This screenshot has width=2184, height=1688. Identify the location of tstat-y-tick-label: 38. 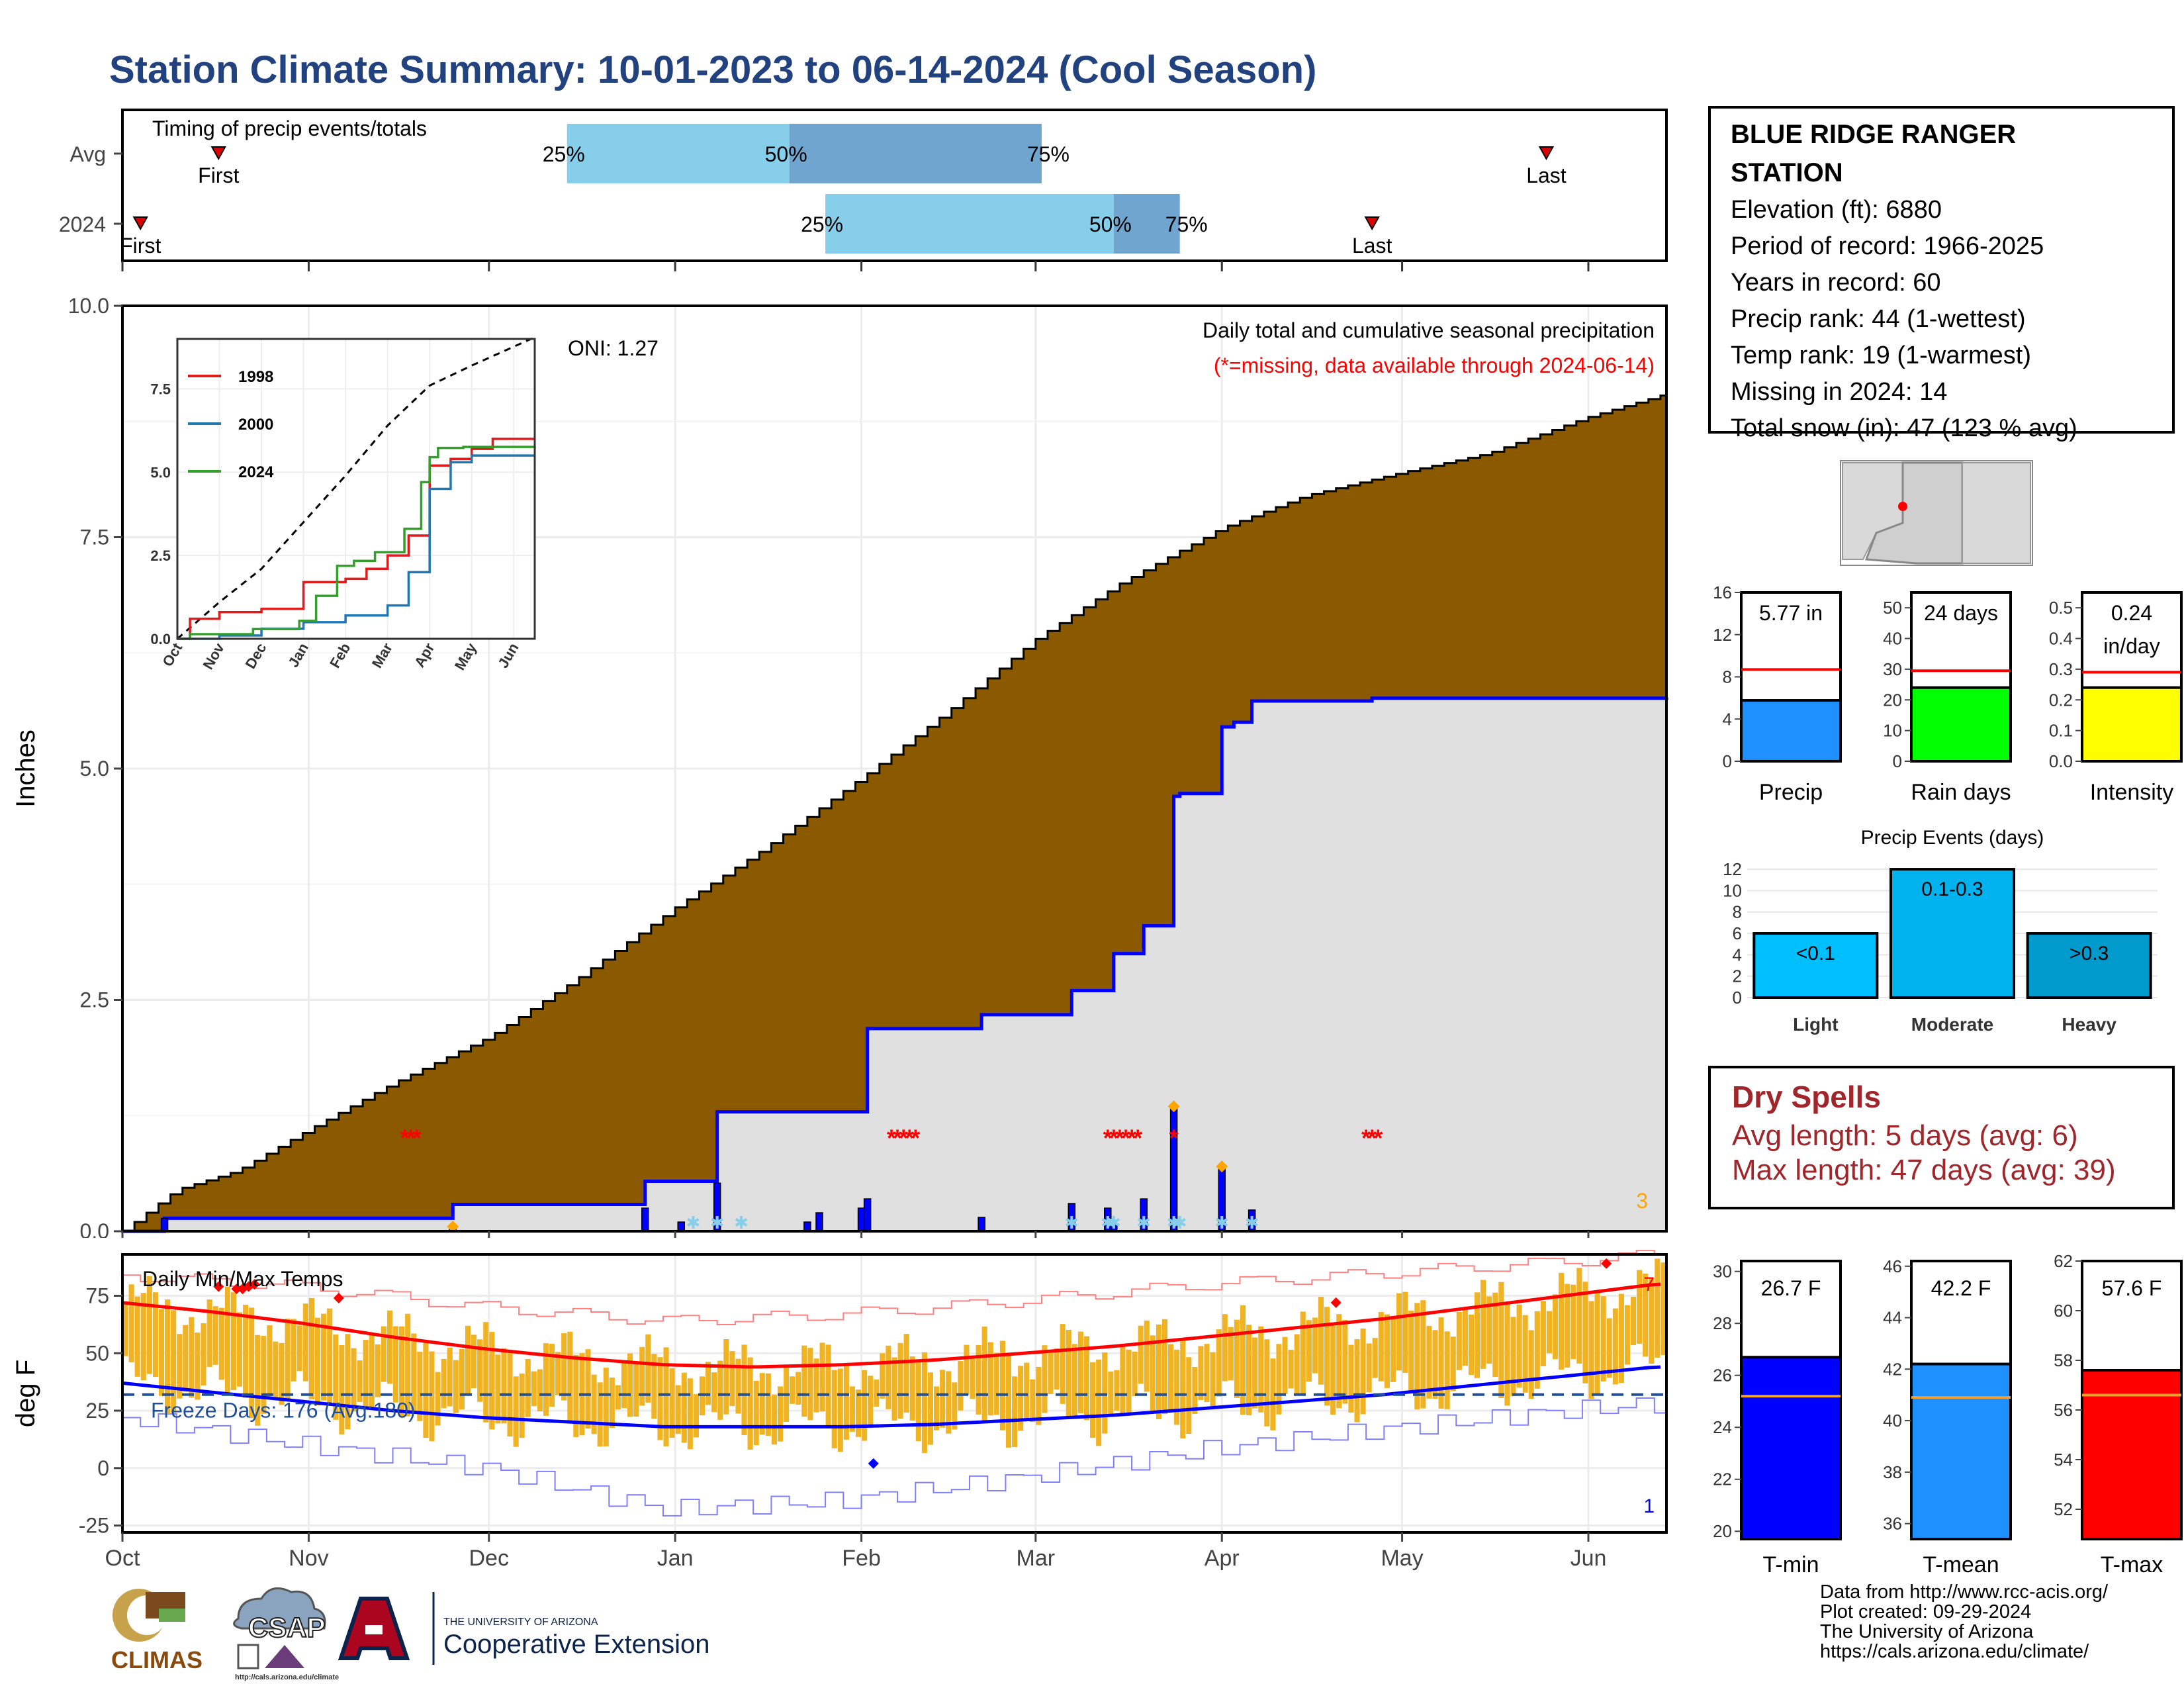
(1892, 1472).